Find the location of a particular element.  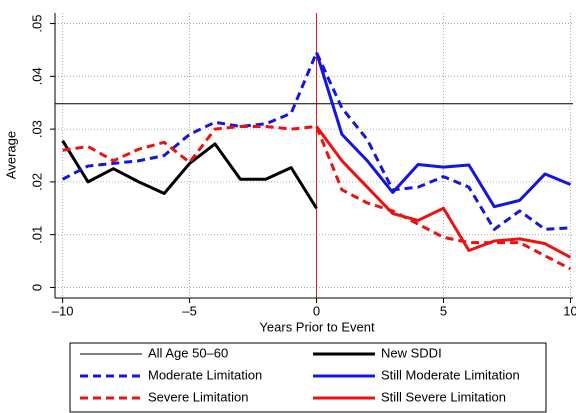

x-tick-label: –5 is located at coordinates (189, 310).